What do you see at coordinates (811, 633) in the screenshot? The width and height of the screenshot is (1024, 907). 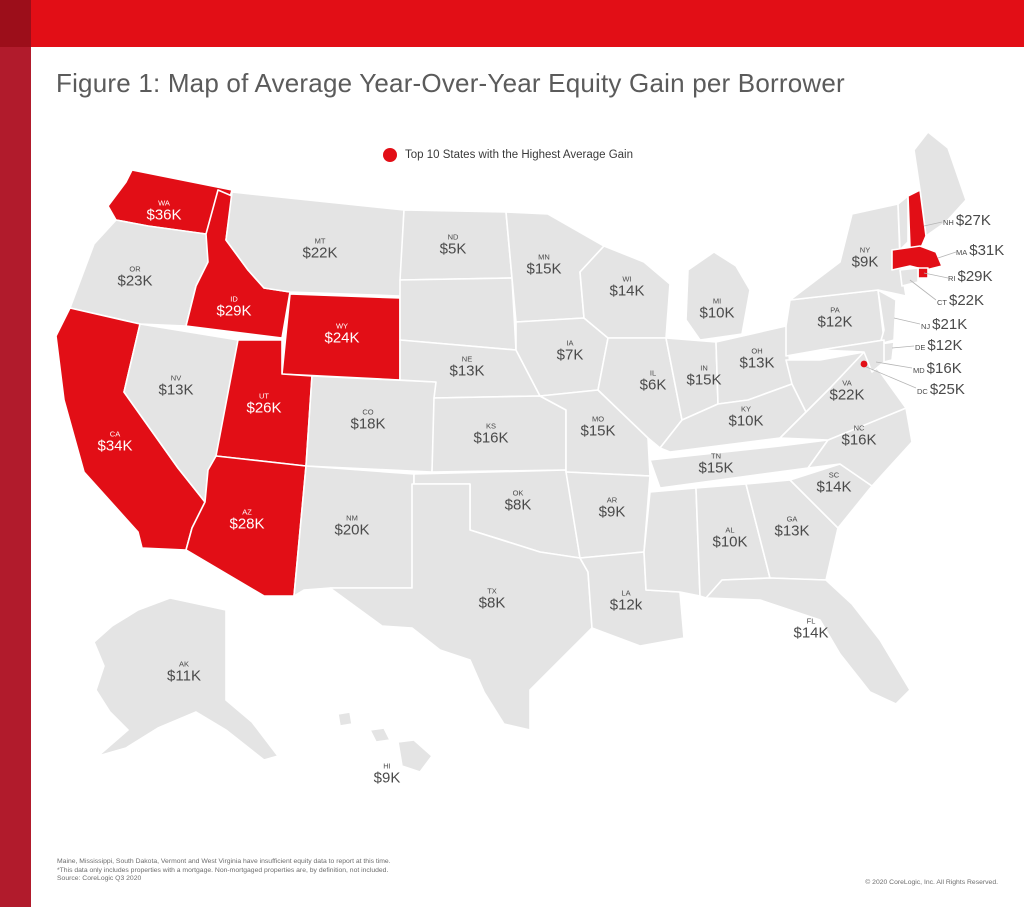 I see `value-fl: $14K` at bounding box center [811, 633].